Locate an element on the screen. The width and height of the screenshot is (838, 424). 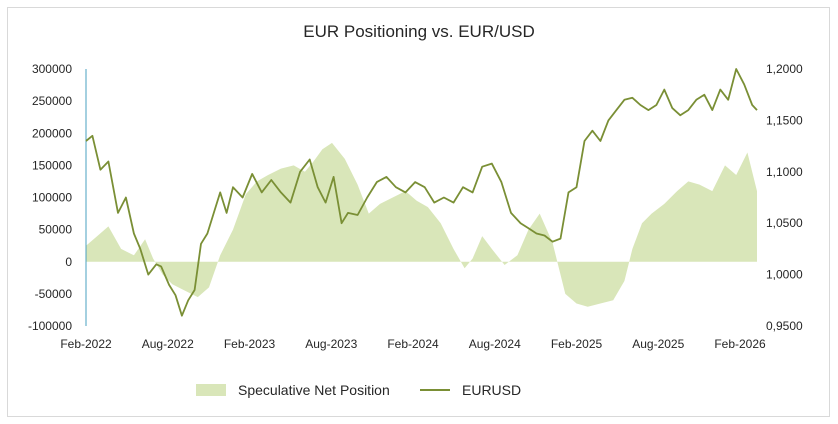
x-tick-label: Aug-2022 is located at coordinates (168, 344).